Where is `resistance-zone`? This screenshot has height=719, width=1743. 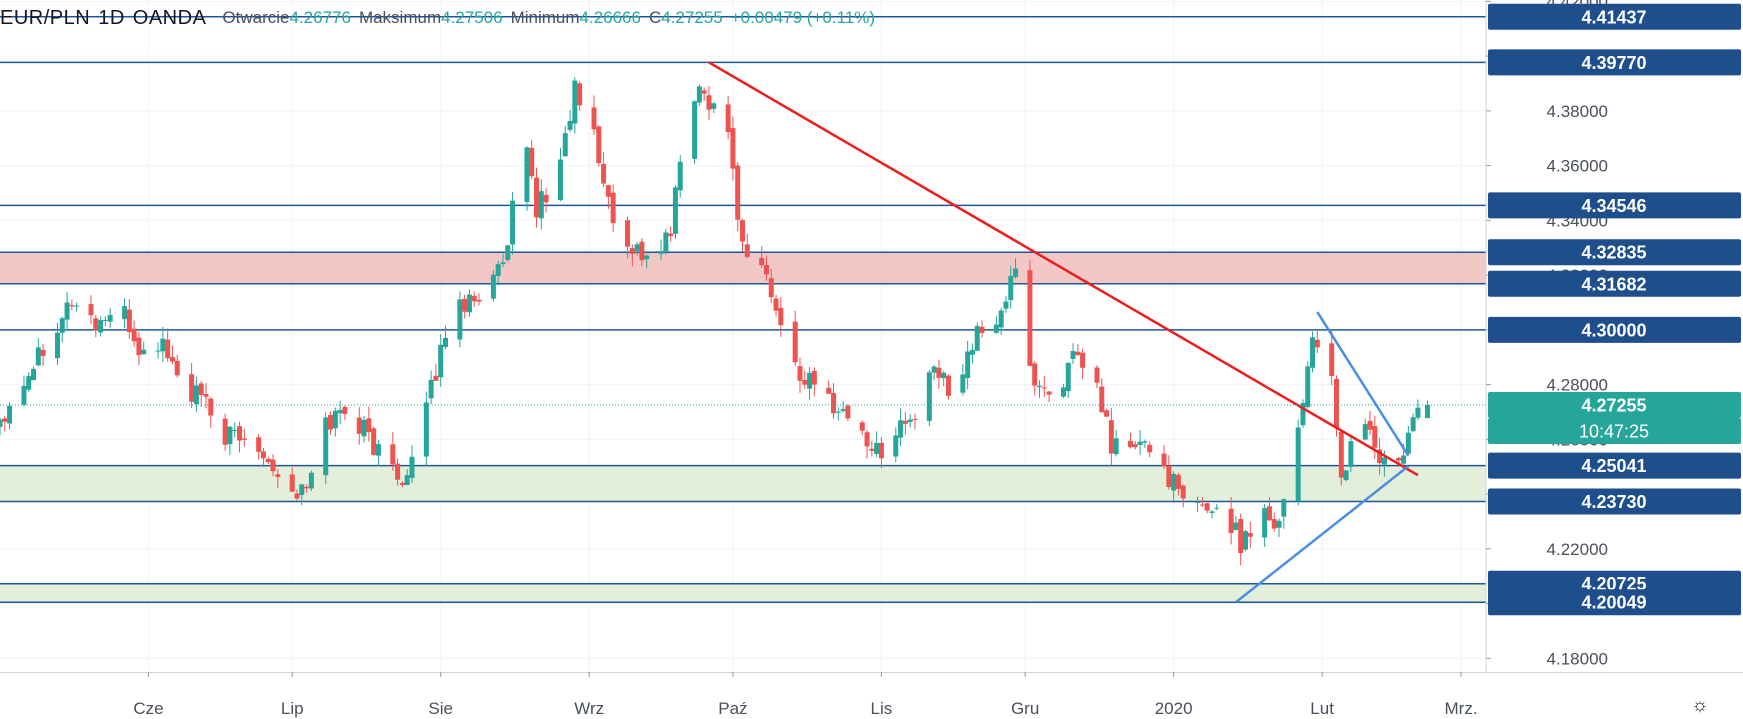
resistance-zone is located at coordinates (743, 268).